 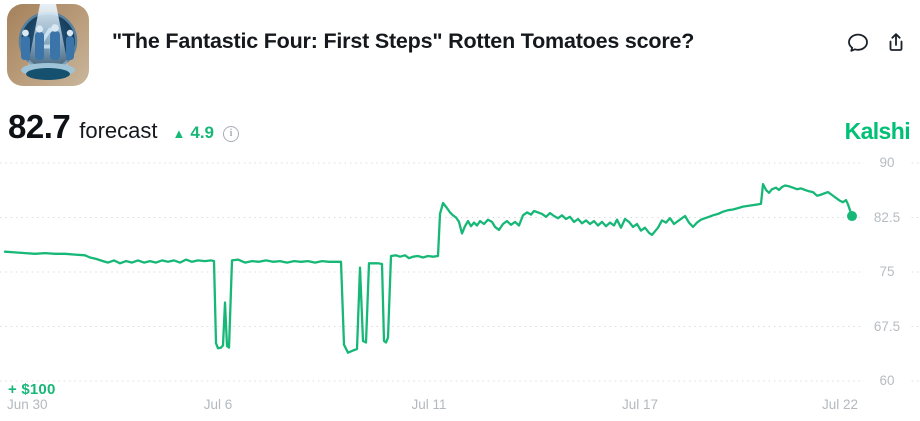 I want to click on share-button, so click(x=896, y=43).